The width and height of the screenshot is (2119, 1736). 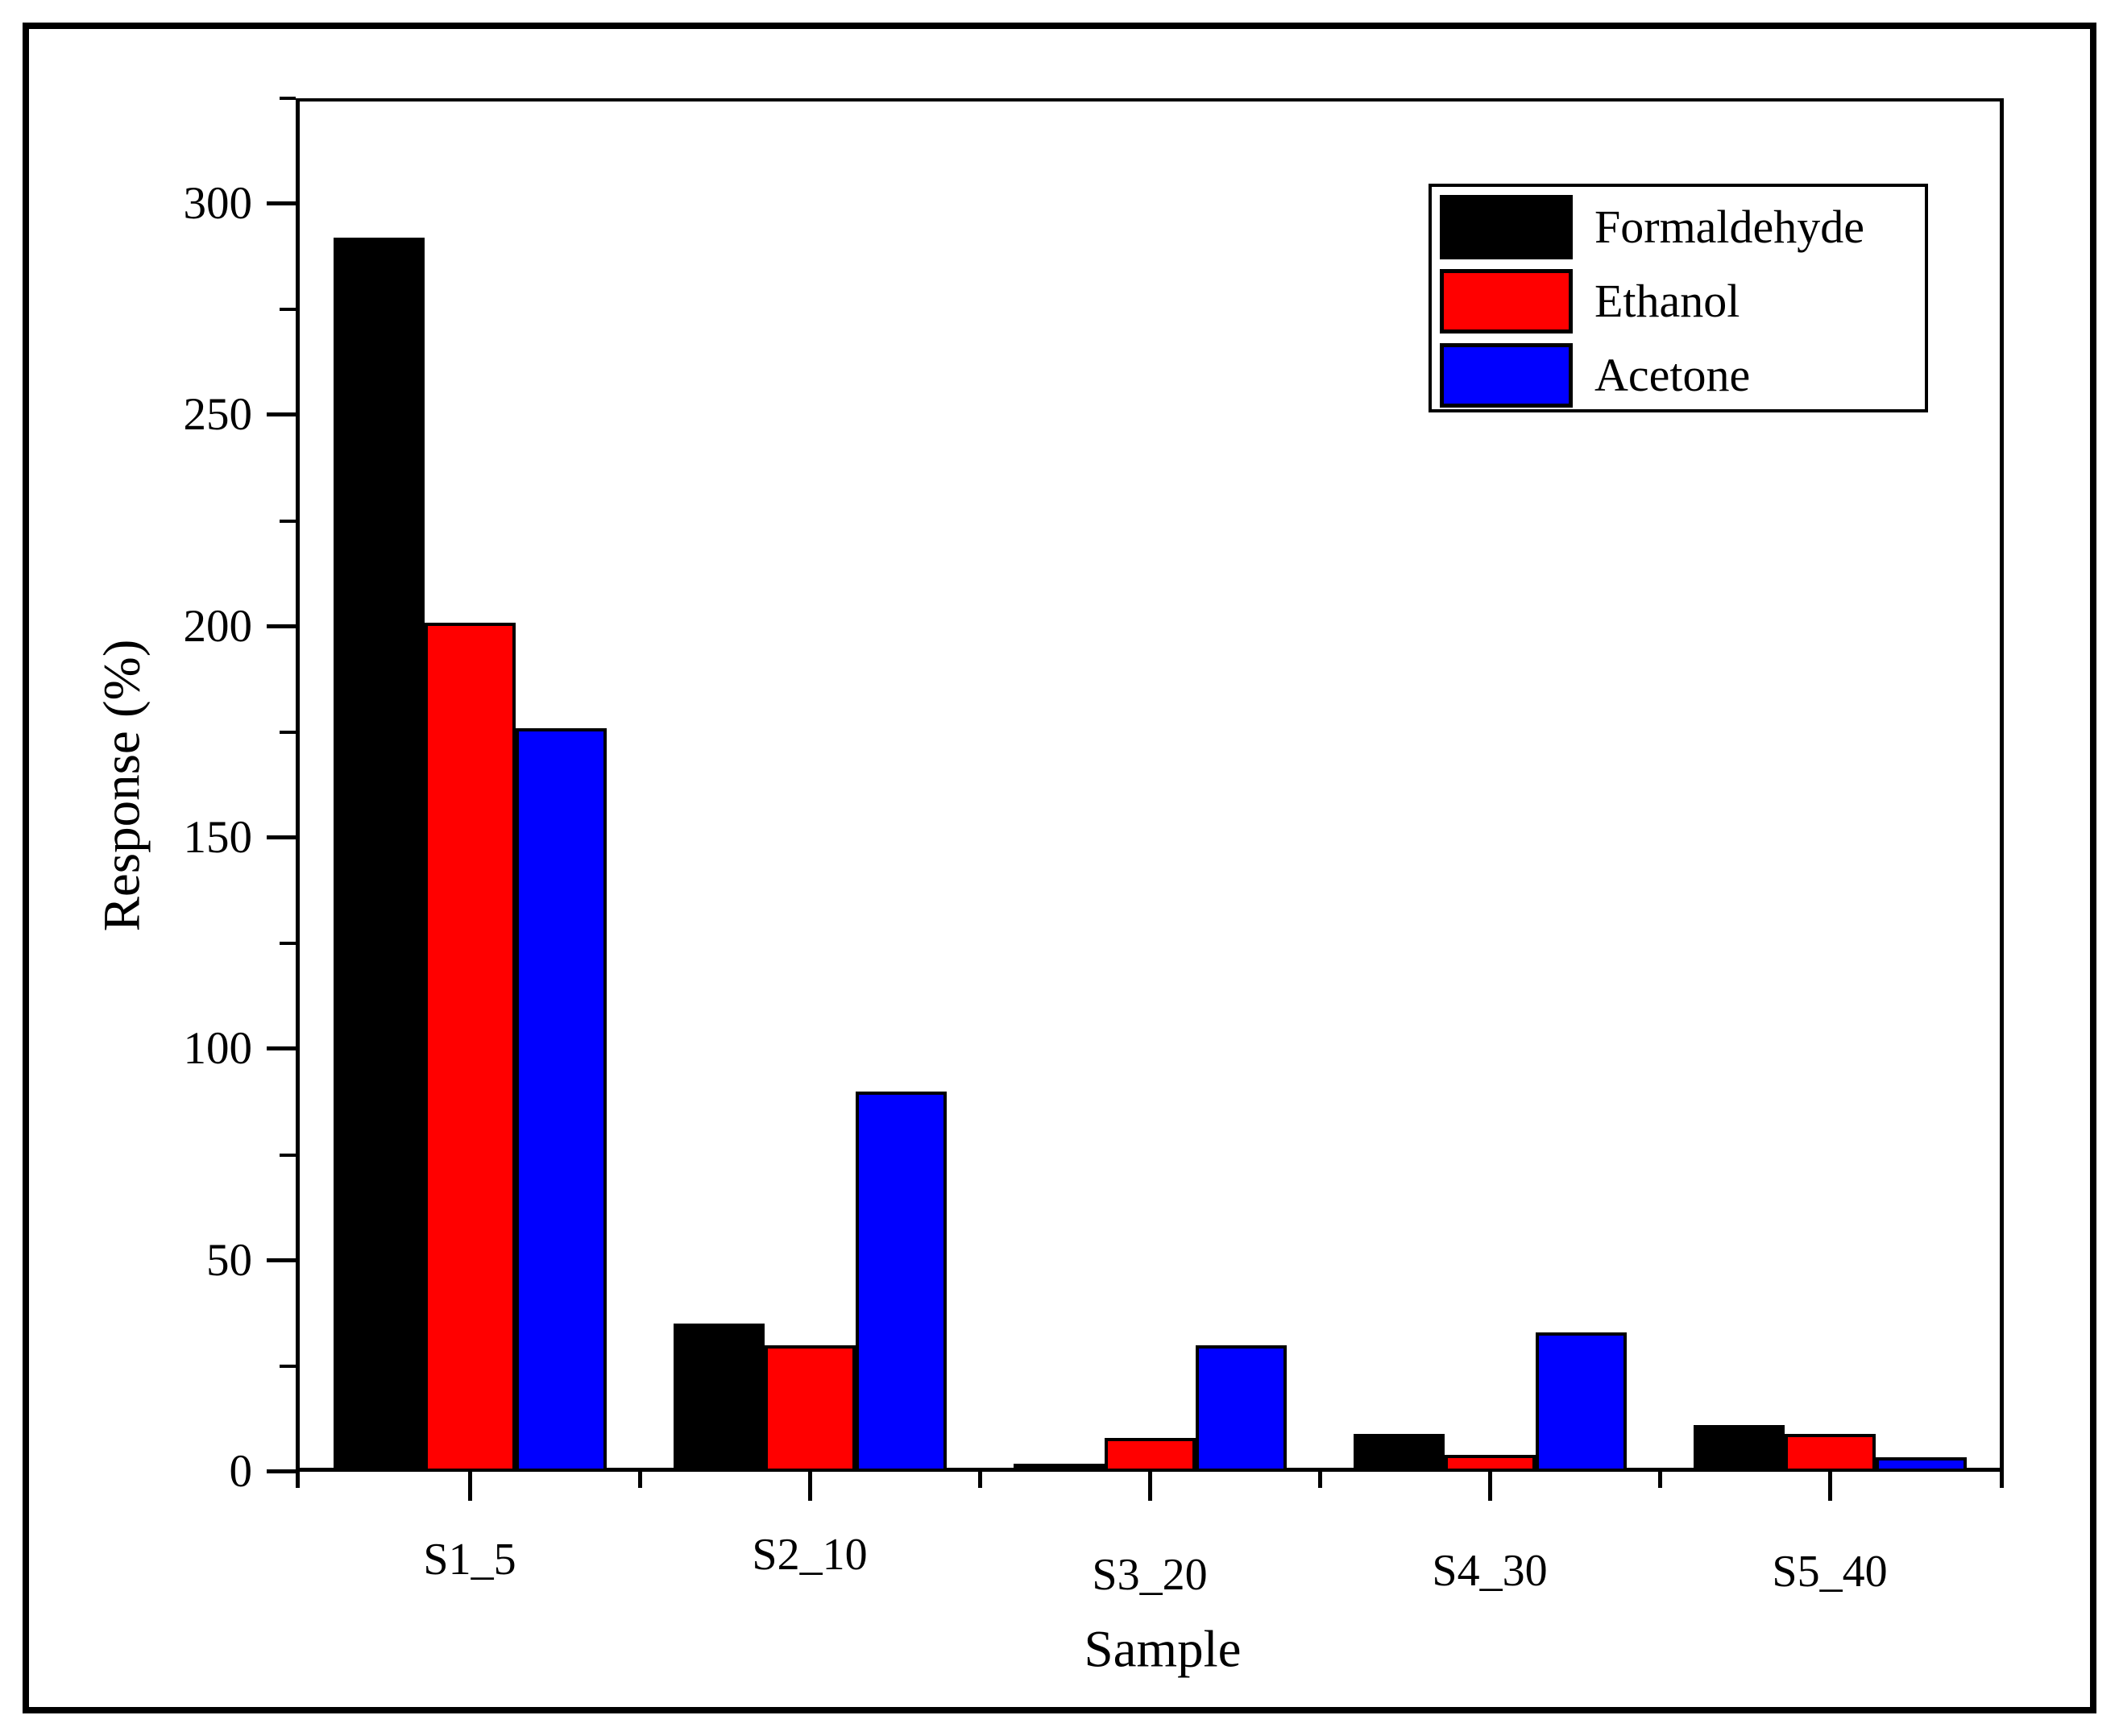 I want to click on legend-label: Ethanol, so click(x=1667, y=301).